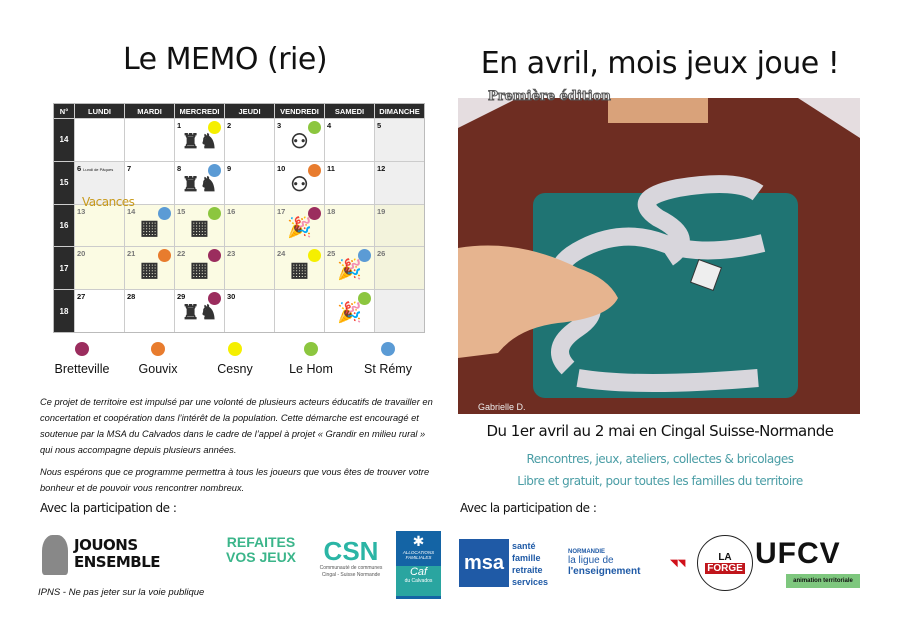 Image resolution: width=899 pixels, height=636 pixels. I want to click on day-number: 21, so click(131, 254).